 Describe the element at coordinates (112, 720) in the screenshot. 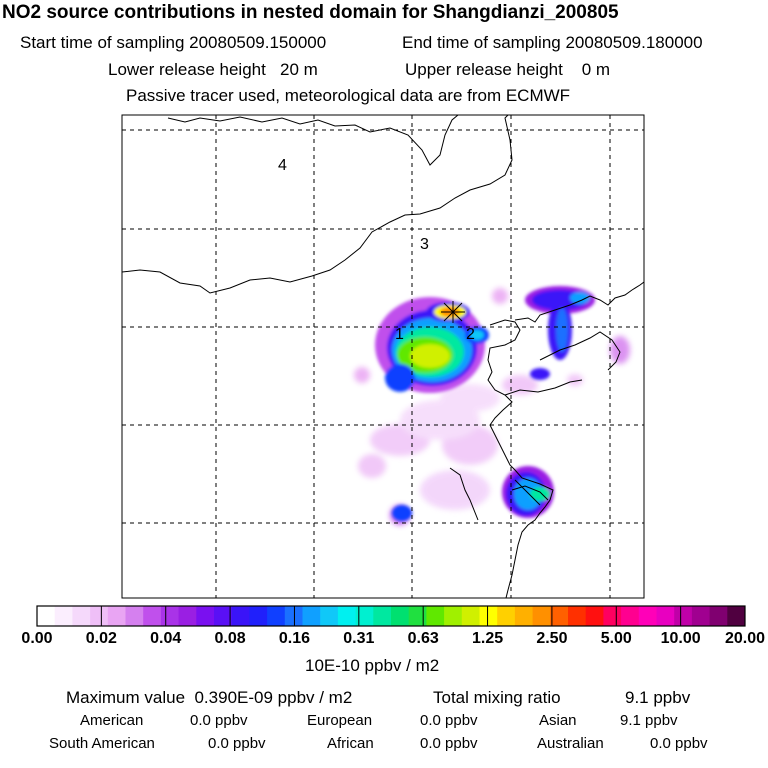

I see `region-name-american: American` at that location.